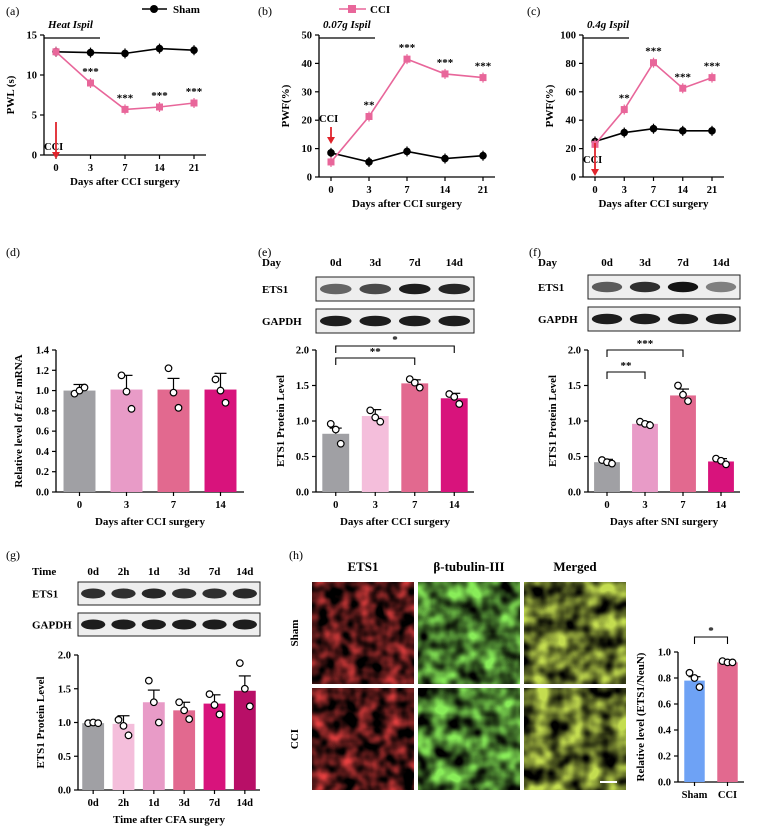  What do you see at coordinates (307, 92) in the screenshot?
I see `y-tick-label: 30` at bounding box center [307, 92].